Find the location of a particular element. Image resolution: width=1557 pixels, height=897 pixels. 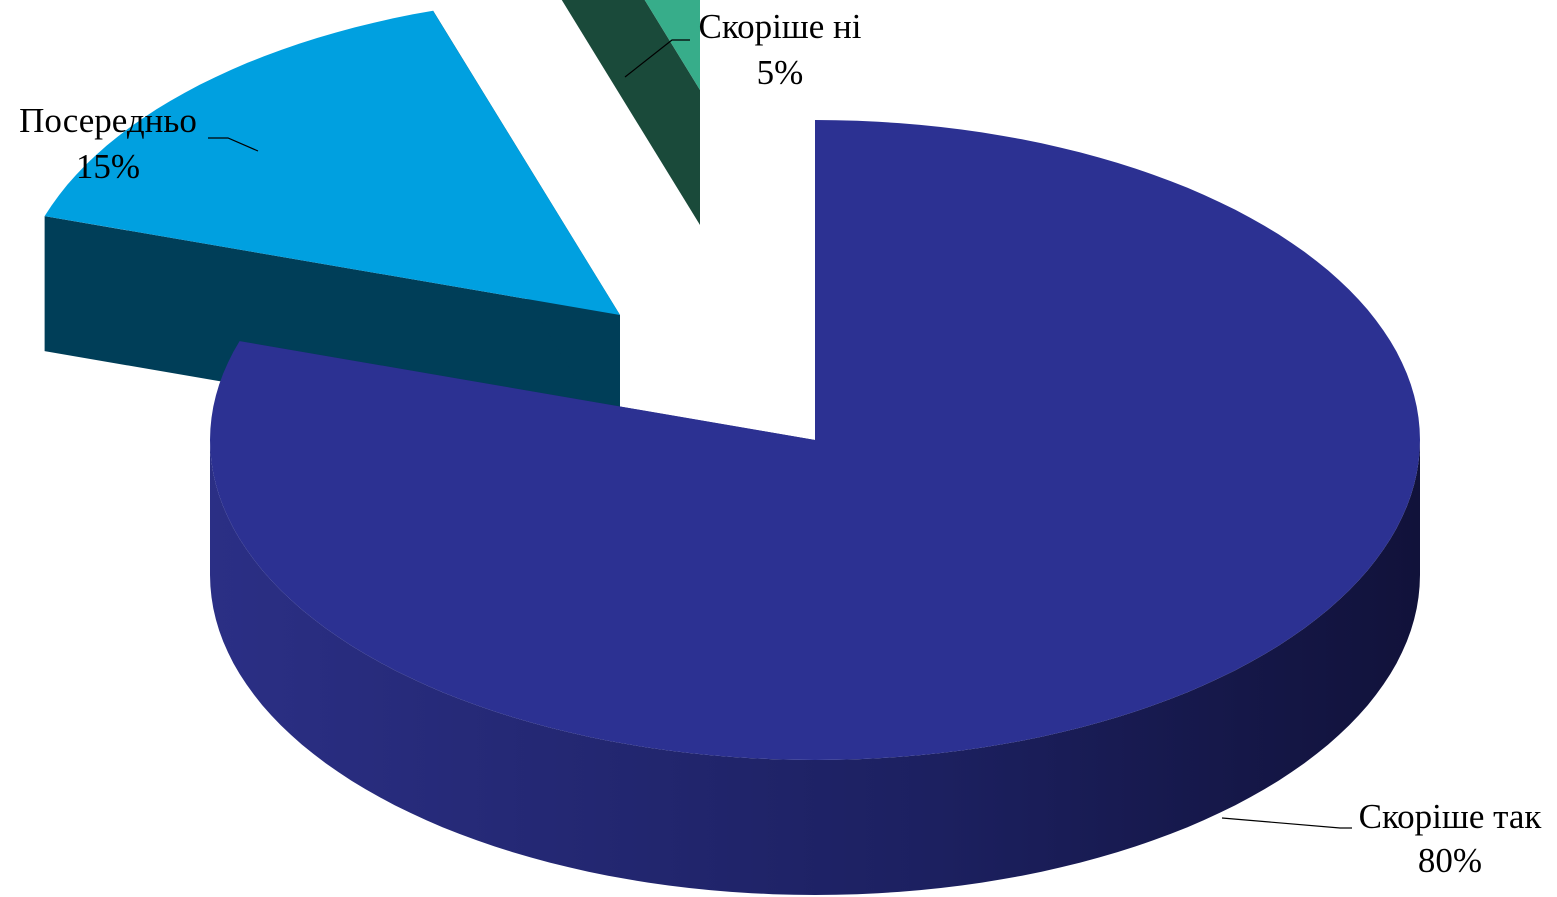

data-label-0: Скоріше так 80% is located at coordinates (1382, 838).